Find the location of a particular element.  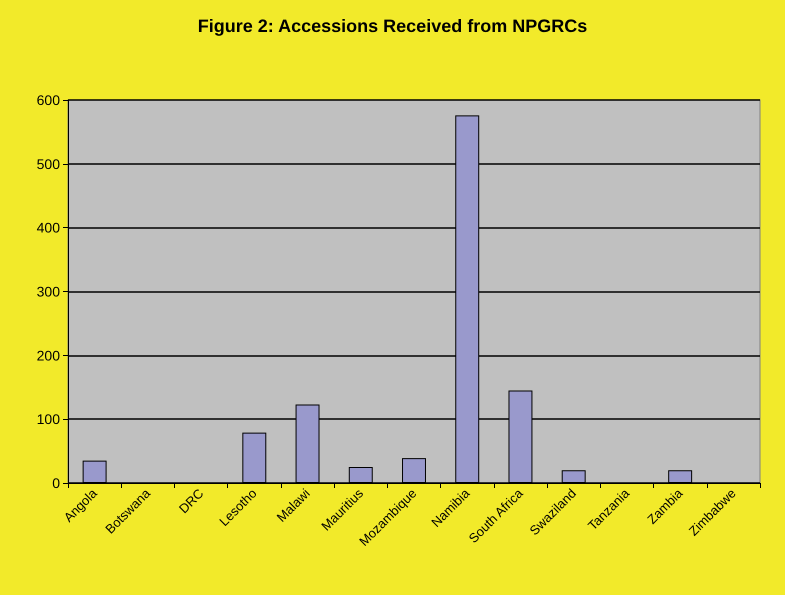

chart-title: Figure 2: Accessions Received from NPGRCs is located at coordinates (393, 26).